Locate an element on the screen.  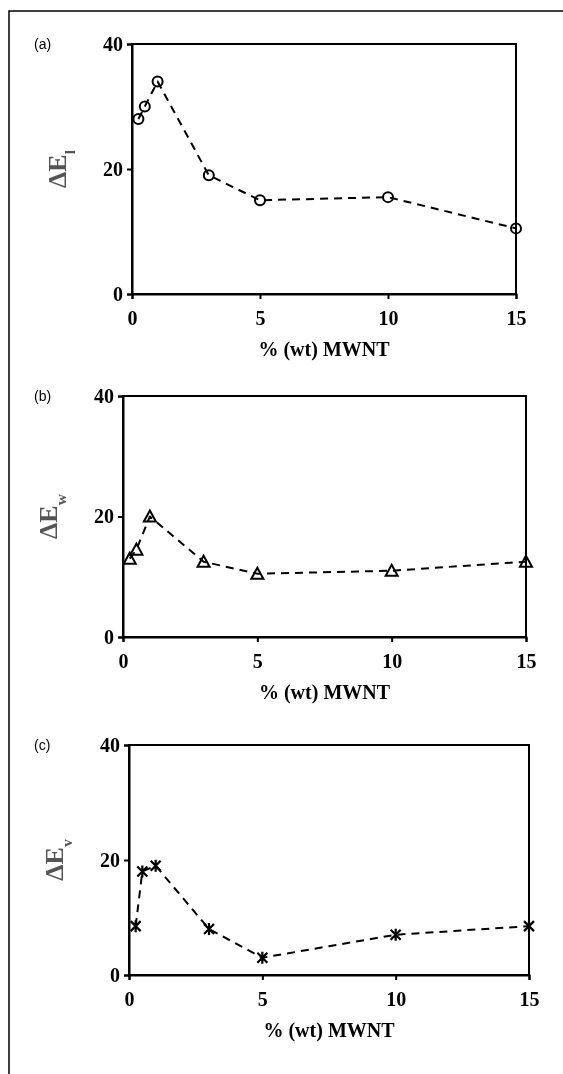
chart-title: (b) is located at coordinates (43, 396).